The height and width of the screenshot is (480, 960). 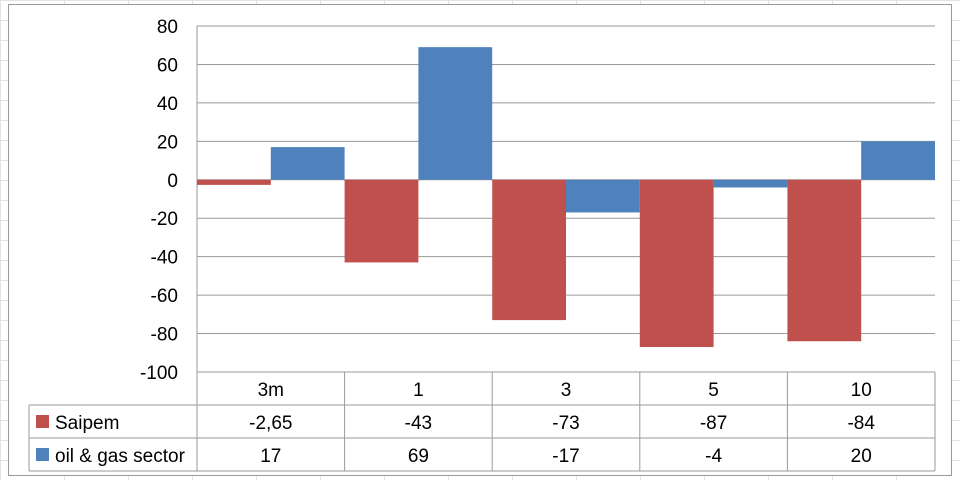 What do you see at coordinates (120, 456) in the screenshot?
I see `legend-label: oil & gas sector` at bounding box center [120, 456].